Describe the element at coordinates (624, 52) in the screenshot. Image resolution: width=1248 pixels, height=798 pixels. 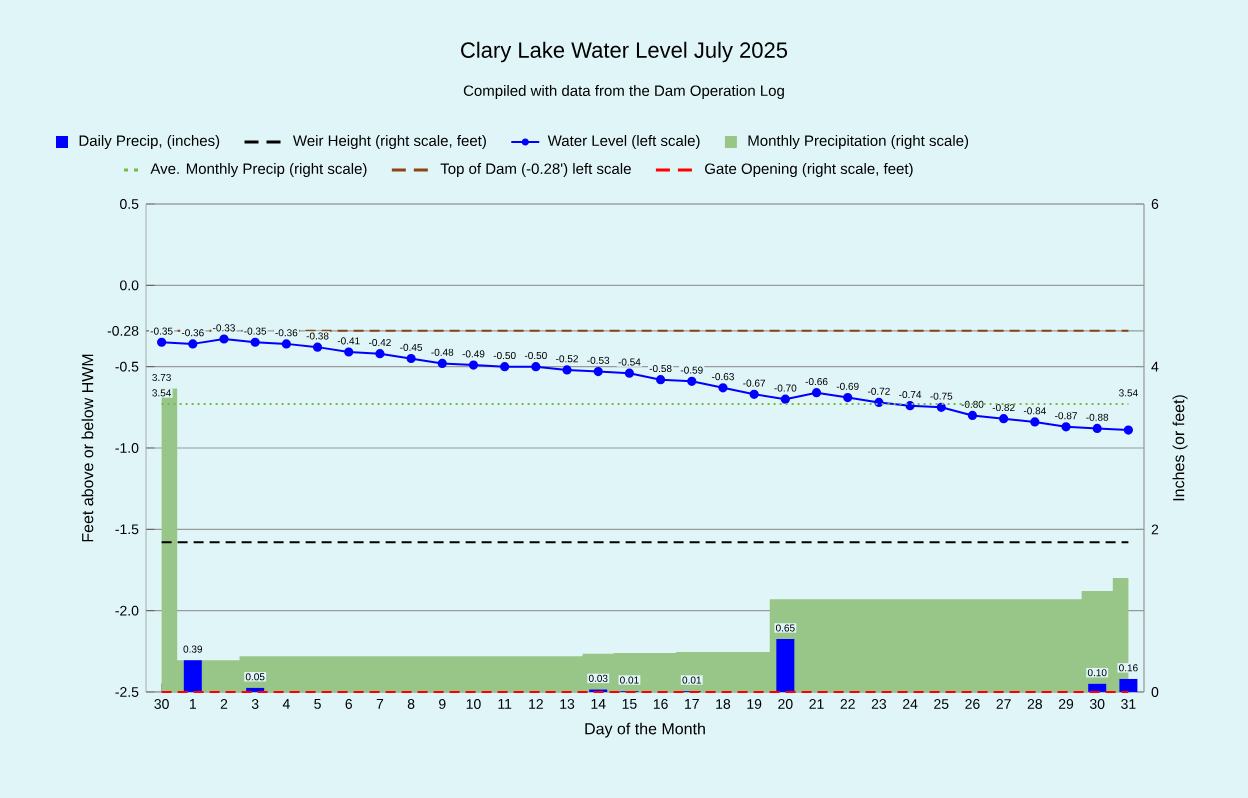
I see `chart-title: Clary Lake Water Level July 2025` at that location.